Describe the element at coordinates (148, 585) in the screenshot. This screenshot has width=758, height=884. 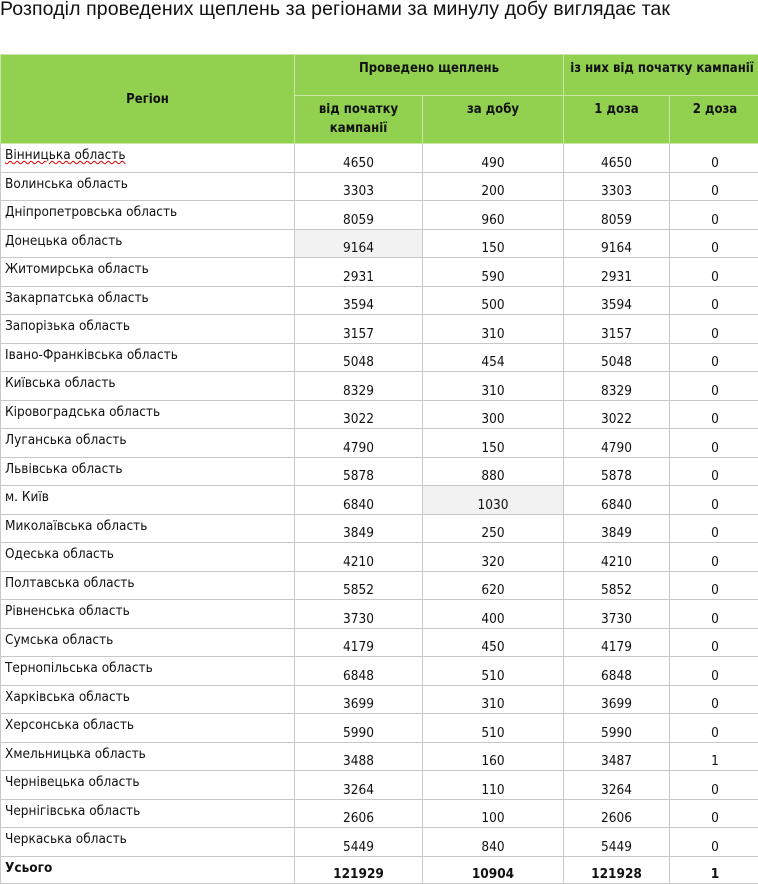
I see `cell-region: Полтавська область` at that location.